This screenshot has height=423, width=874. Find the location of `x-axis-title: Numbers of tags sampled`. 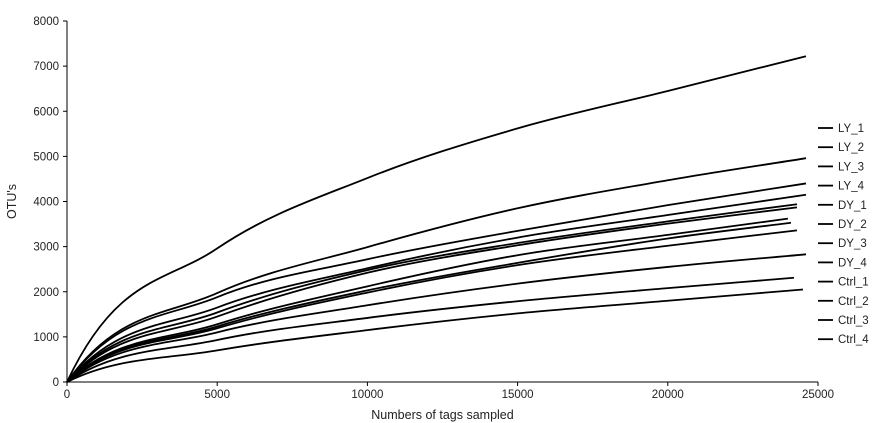

x-axis-title: Numbers of tags sampled is located at coordinates (442, 415).